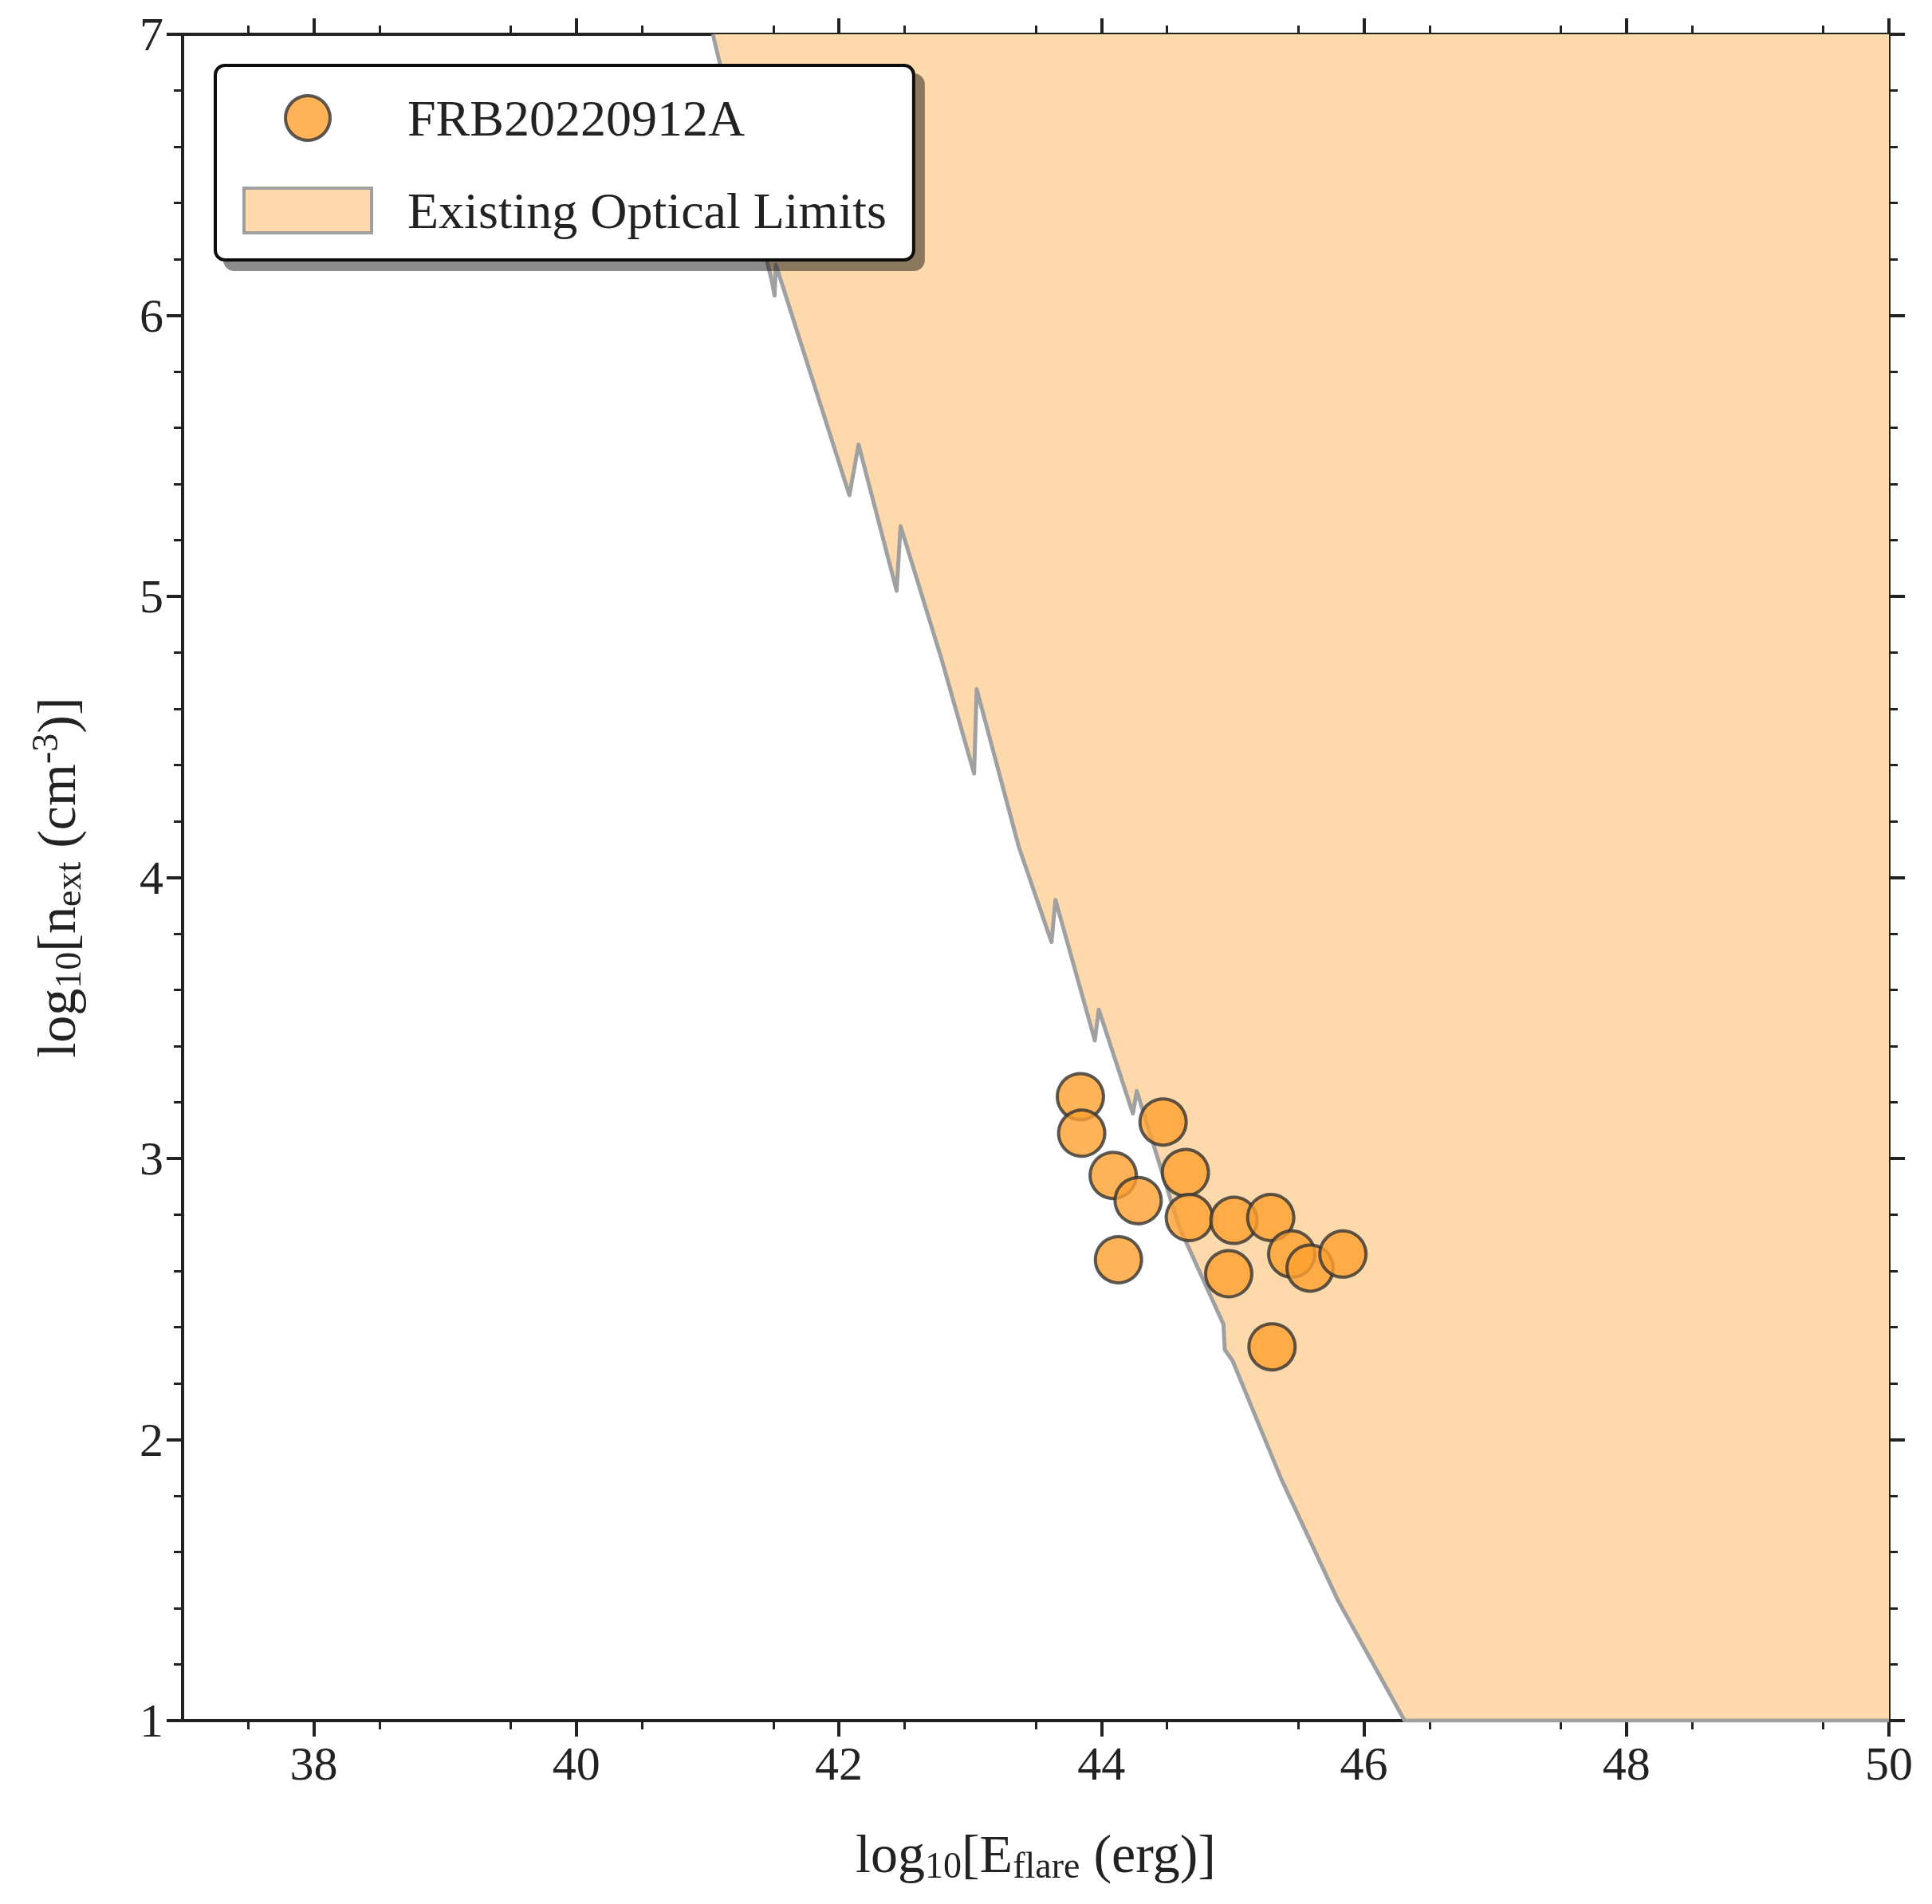 The image size is (1932, 1904). Describe the element at coordinates (1102, 1763) in the screenshot. I see `x-tick-label: 44` at that location.